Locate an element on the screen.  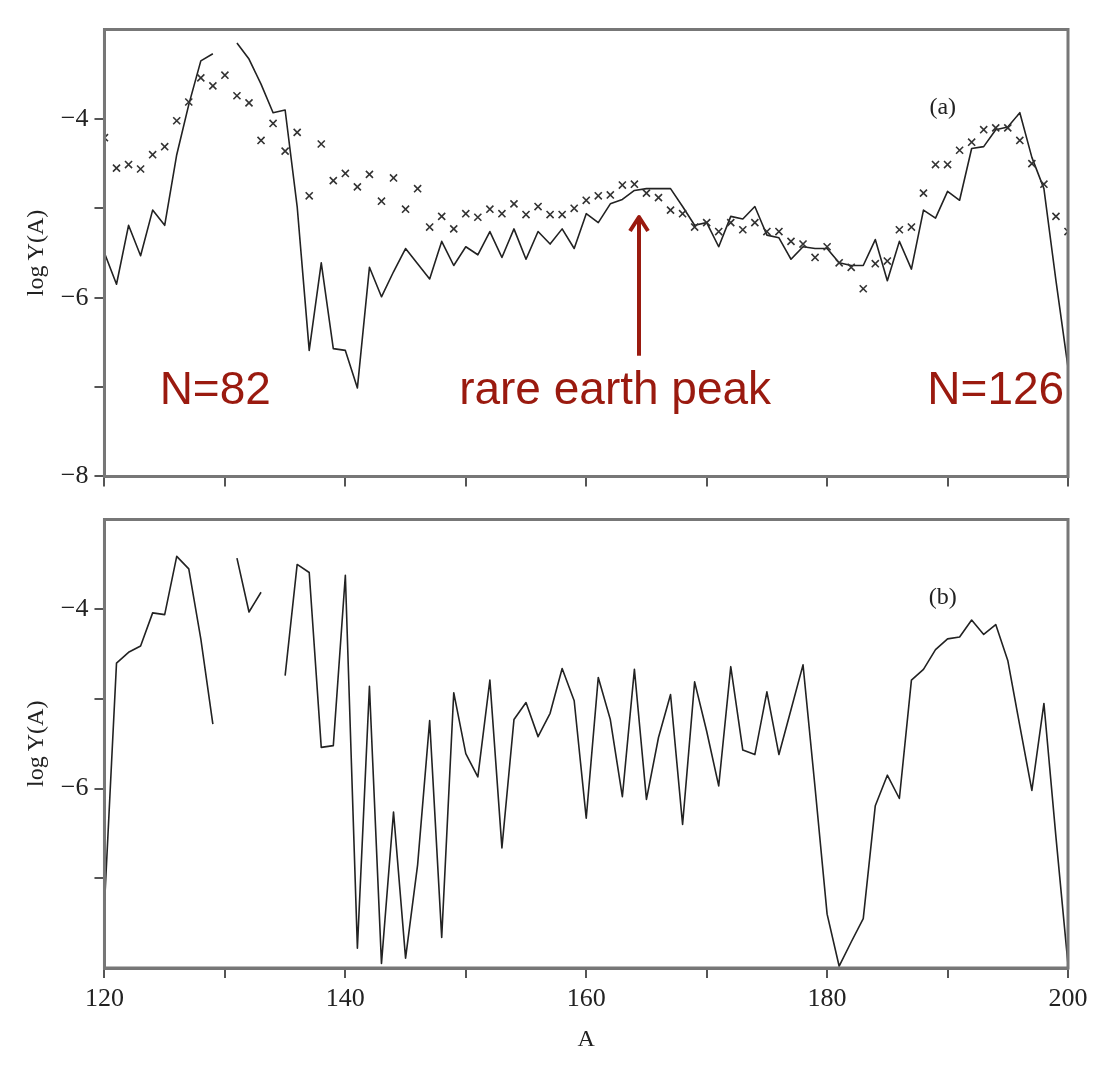
x-axis-title: A is located at coordinates (586, 1037).